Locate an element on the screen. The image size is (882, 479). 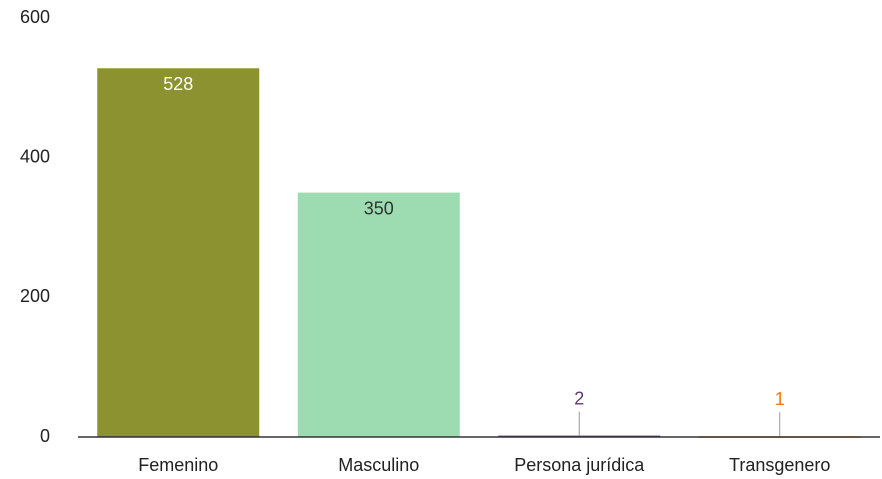
y-tick-label: 200 is located at coordinates (35, 296).